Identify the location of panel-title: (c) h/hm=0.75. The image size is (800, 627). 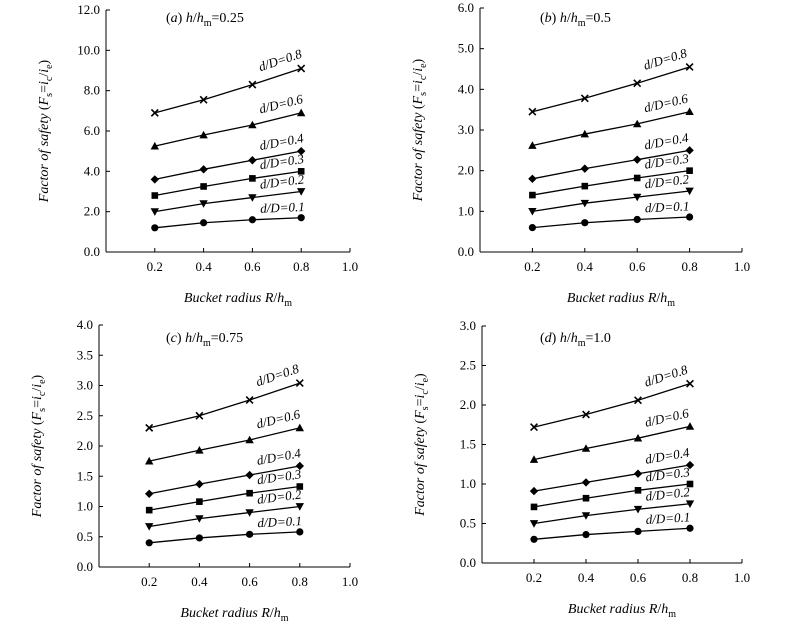
(204, 340).